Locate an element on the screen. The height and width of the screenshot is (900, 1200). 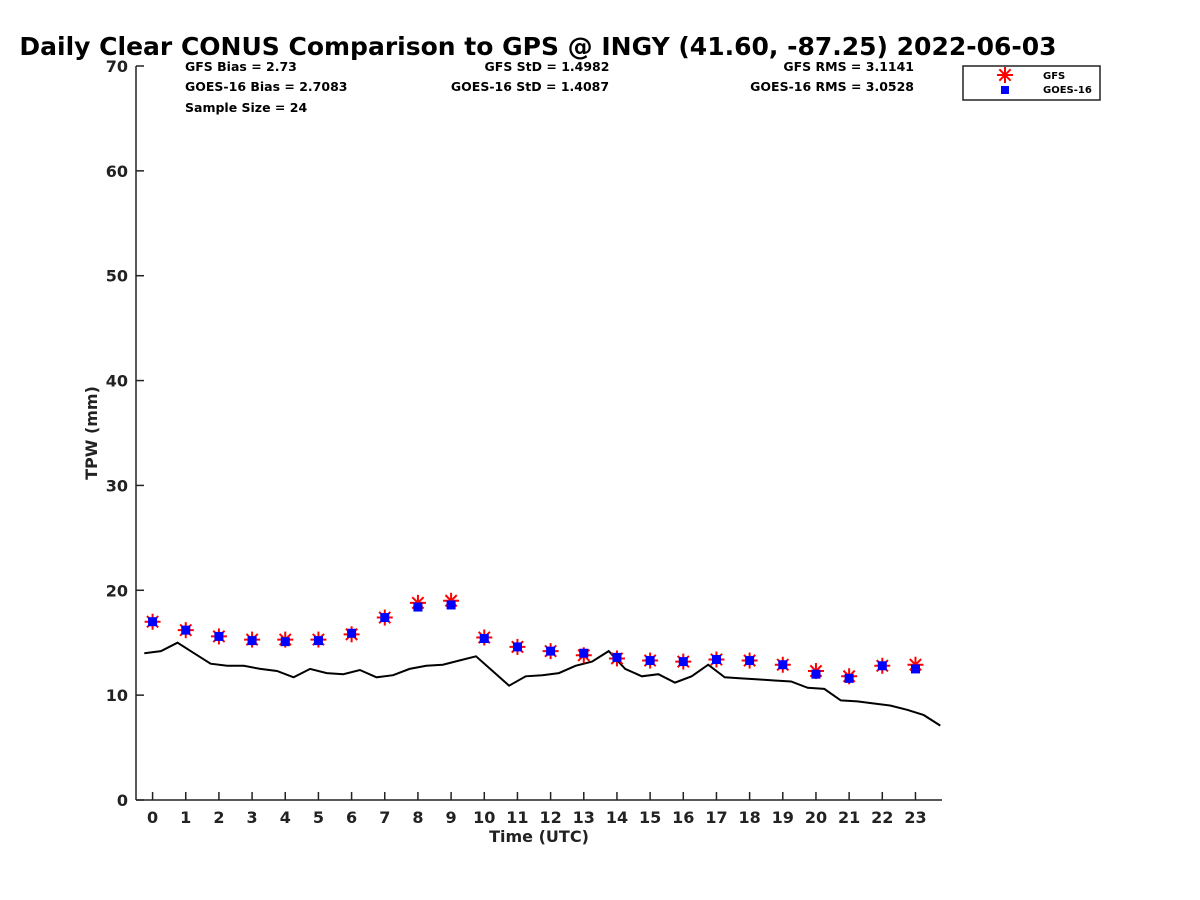
legend-gfs-marker is located at coordinates (1005, 75).